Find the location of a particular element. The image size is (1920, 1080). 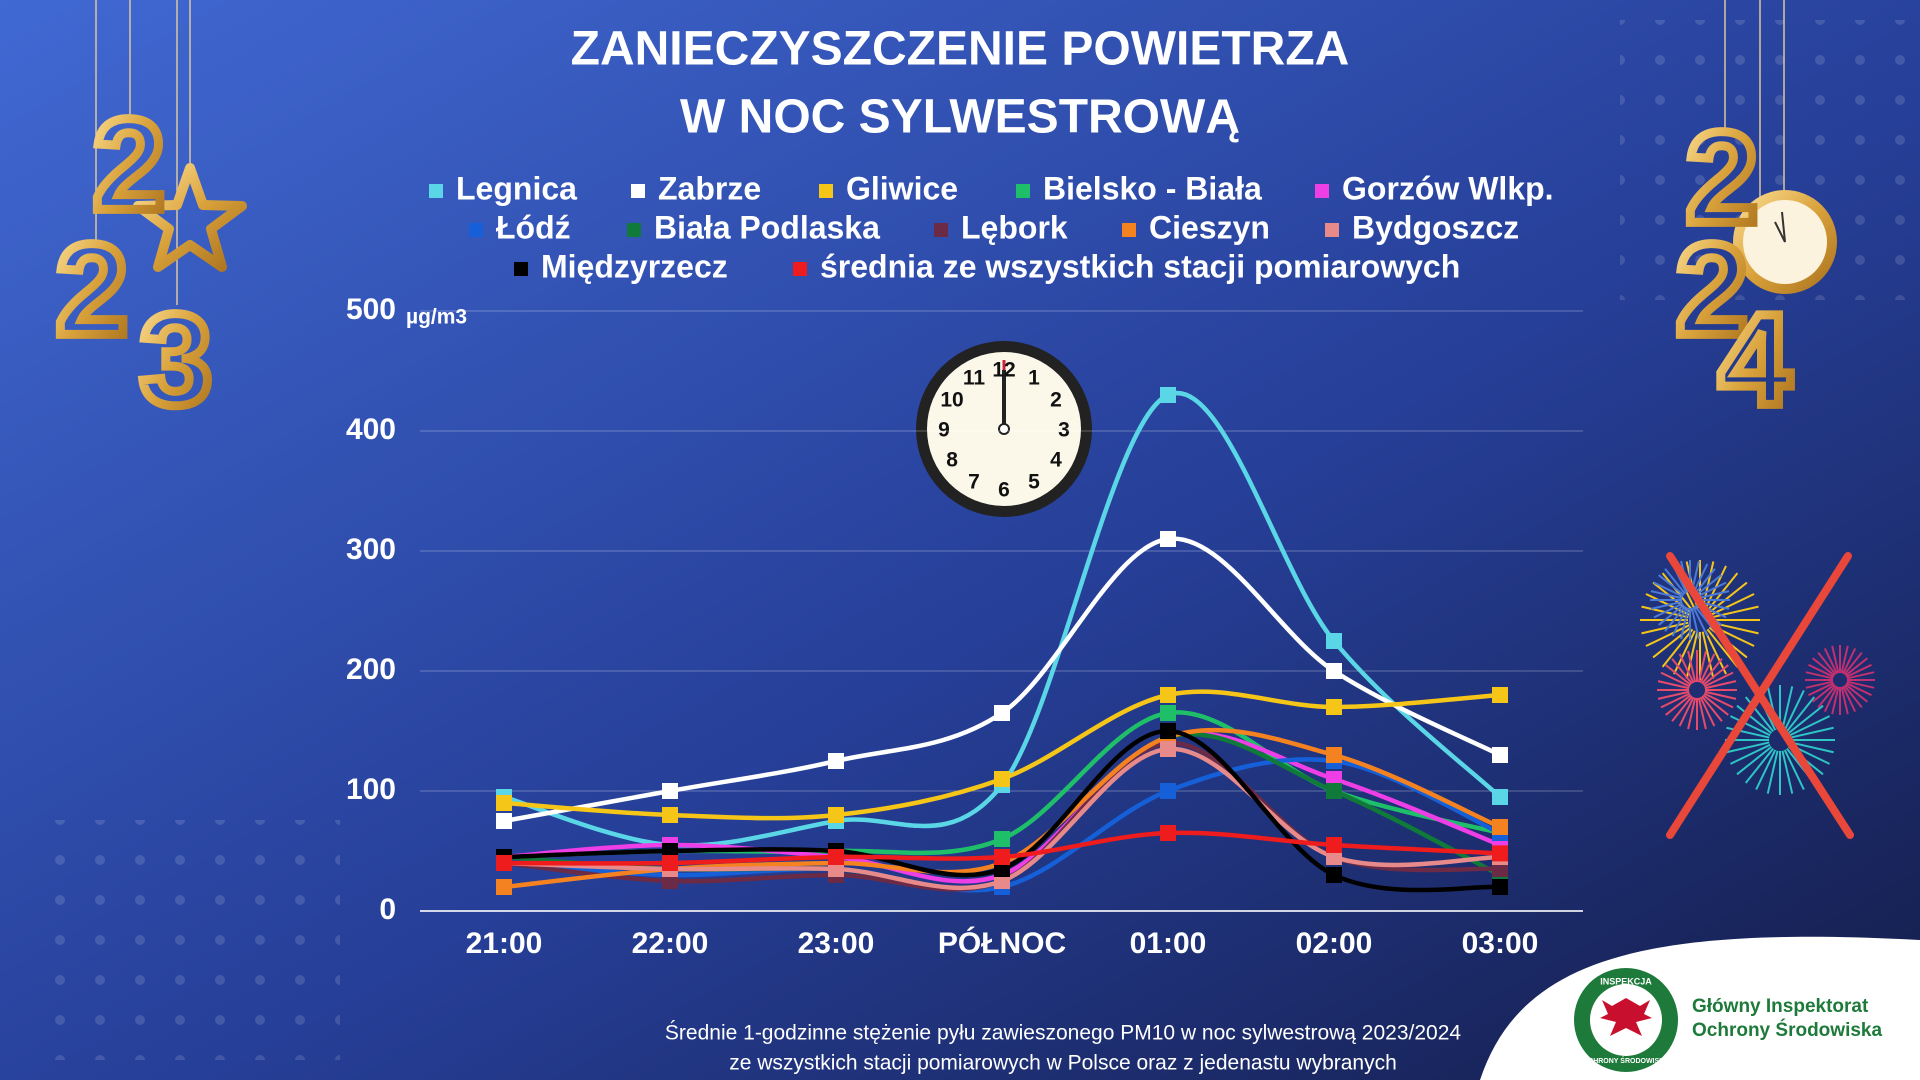

chart-title: W NOC SYLWESTROWĄ is located at coordinates (960, 117).